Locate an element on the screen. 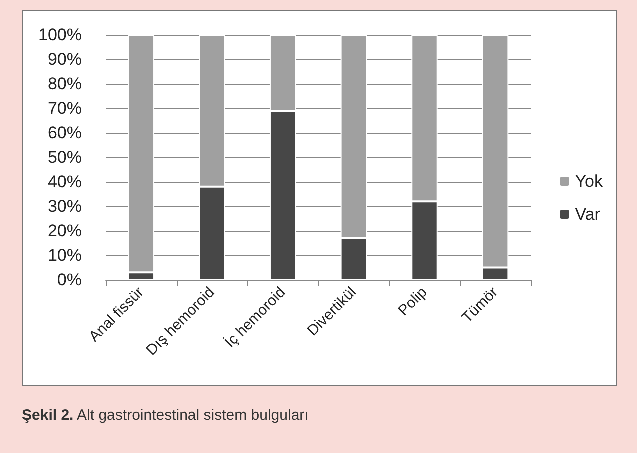 This screenshot has width=637, height=453. y-tick-label: 80% is located at coordinates (65, 84).